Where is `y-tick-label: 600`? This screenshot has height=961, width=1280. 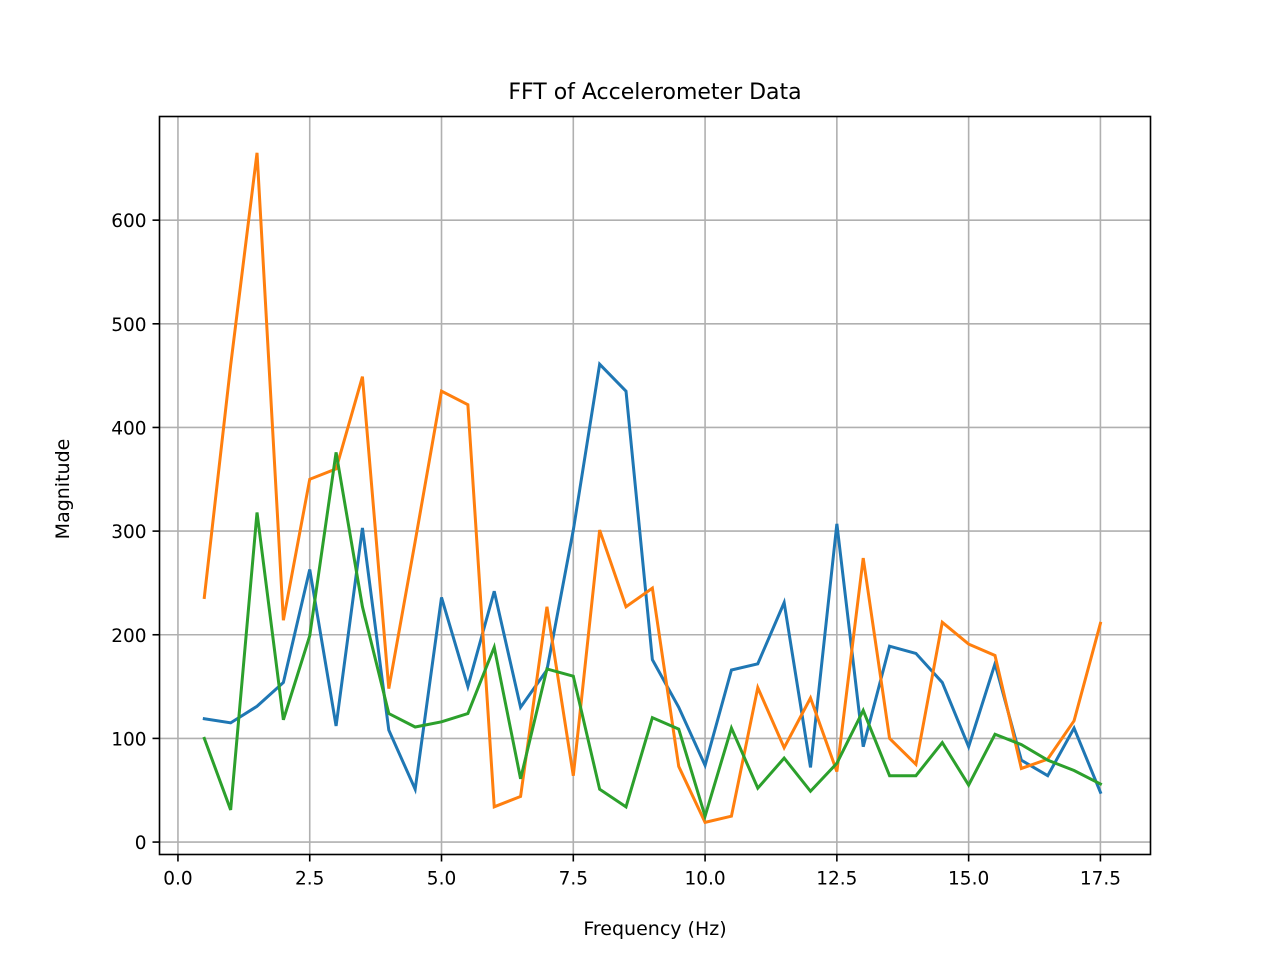
y-tick-label: 600 is located at coordinates (128, 221).